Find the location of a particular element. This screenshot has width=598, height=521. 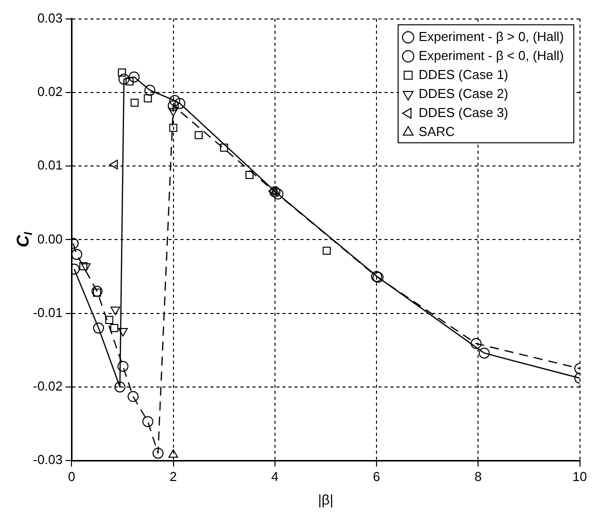

legend-label: SARC is located at coordinates (436, 131).